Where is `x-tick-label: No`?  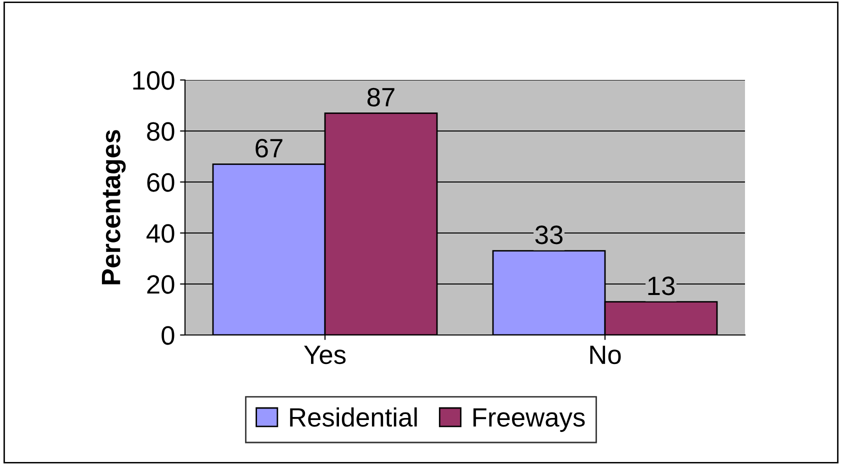 x-tick-label: No is located at coordinates (605, 355).